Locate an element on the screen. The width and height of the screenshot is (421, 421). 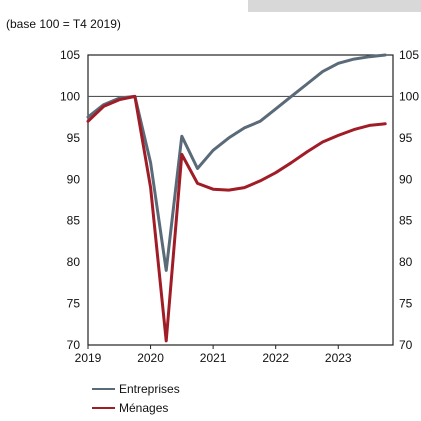
x-tick-label: 2021 is located at coordinates (213, 358).